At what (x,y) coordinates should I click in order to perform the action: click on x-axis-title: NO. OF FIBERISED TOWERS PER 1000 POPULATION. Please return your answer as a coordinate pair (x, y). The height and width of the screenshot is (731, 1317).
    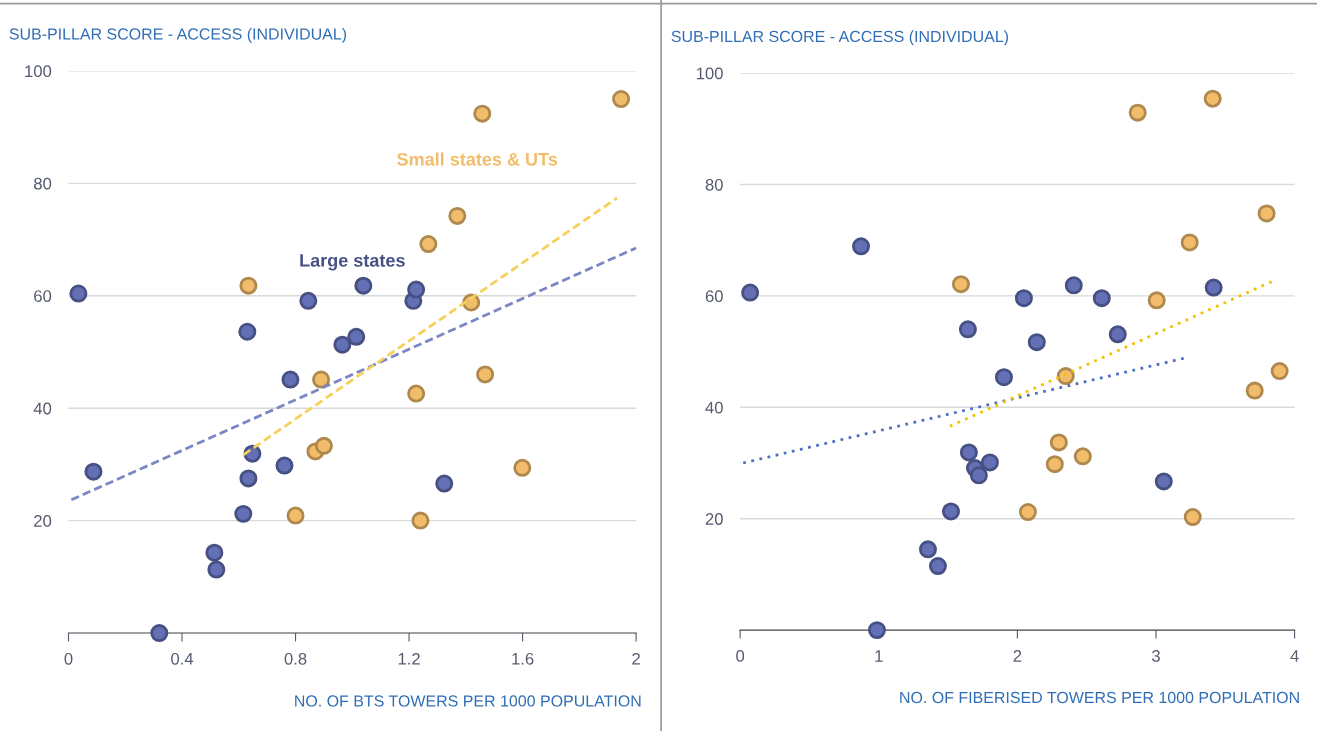
    Looking at the image, I should click on (1099, 697).